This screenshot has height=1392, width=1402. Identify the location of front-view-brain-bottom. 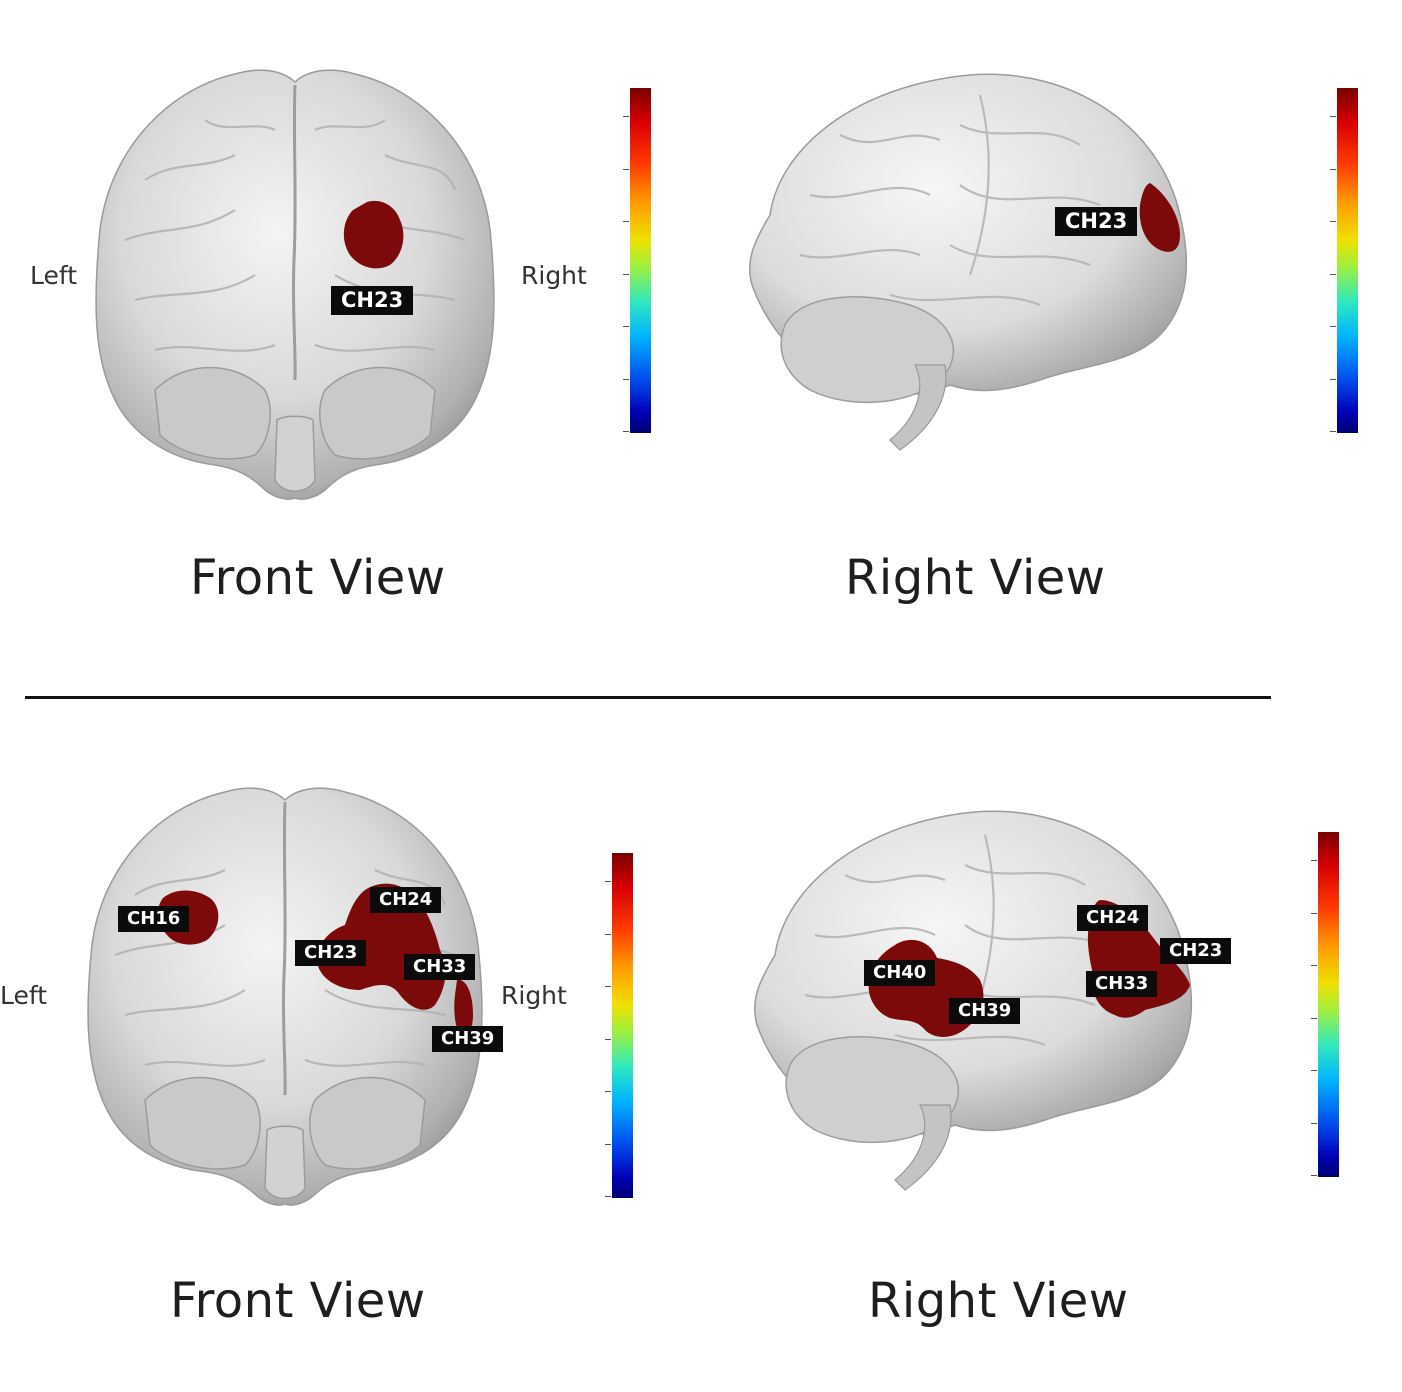
(285, 996).